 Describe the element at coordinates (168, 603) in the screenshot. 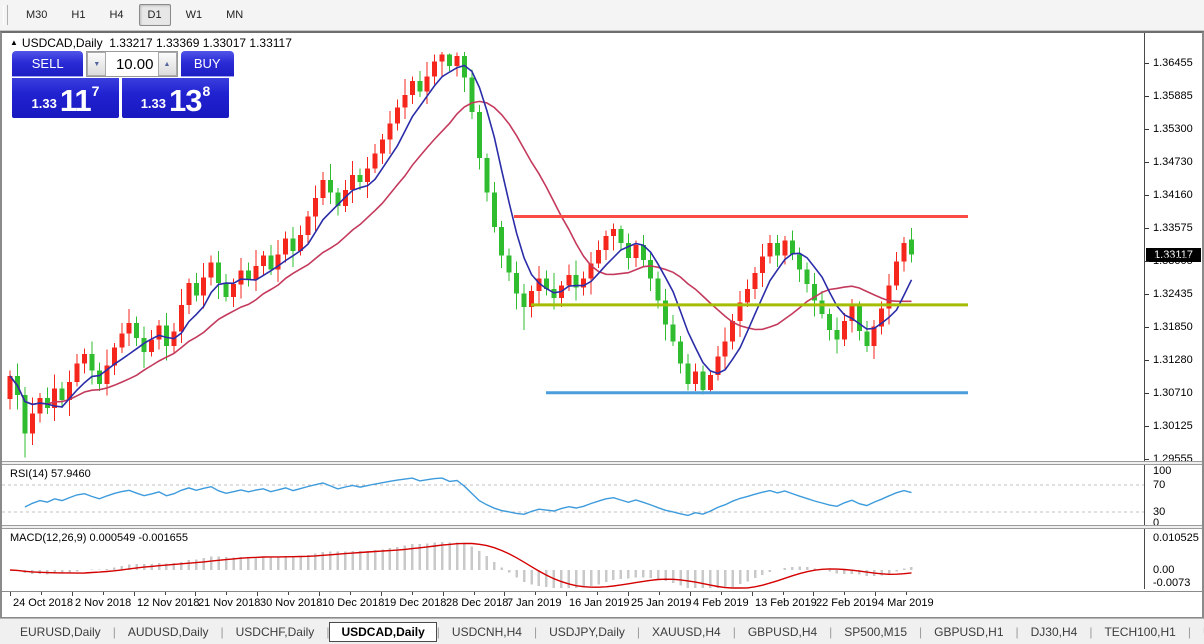

I see `date-label: 12 Nov 2018` at that location.